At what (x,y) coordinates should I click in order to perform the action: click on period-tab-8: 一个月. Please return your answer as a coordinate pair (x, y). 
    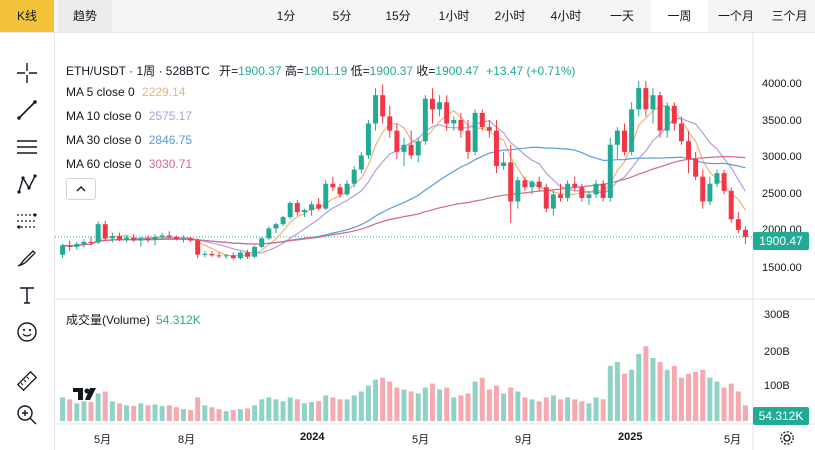
    Looking at the image, I should click on (735, 16).